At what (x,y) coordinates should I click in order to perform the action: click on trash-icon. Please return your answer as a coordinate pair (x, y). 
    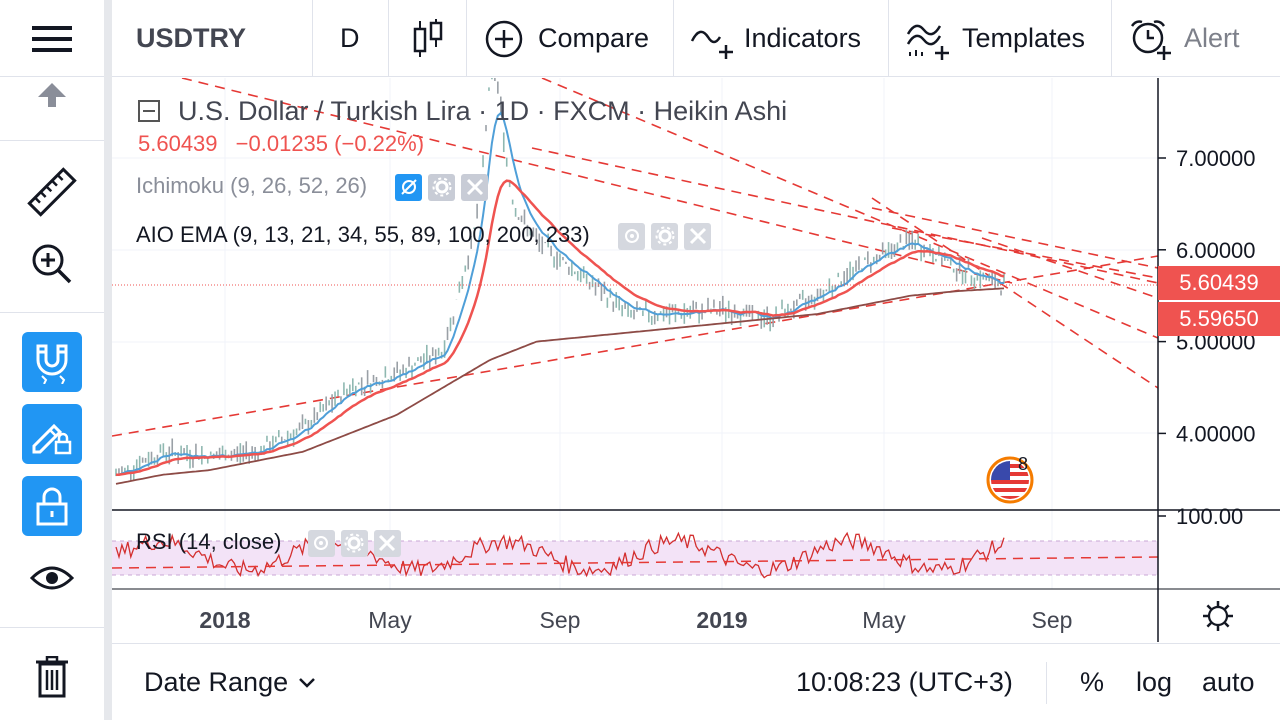
    Looking at the image, I should click on (52, 677).